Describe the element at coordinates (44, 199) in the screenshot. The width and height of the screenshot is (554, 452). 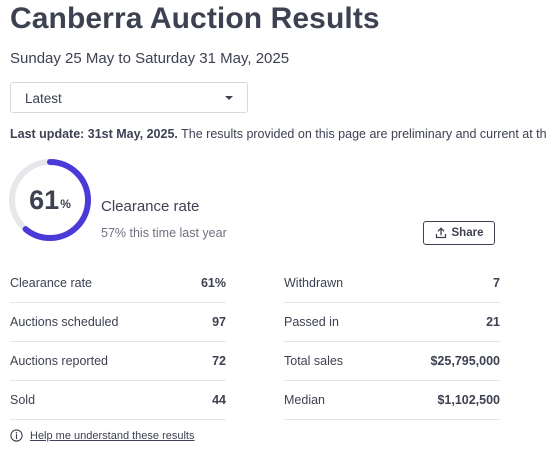
I see `clearance-rate-number: 61` at that location.